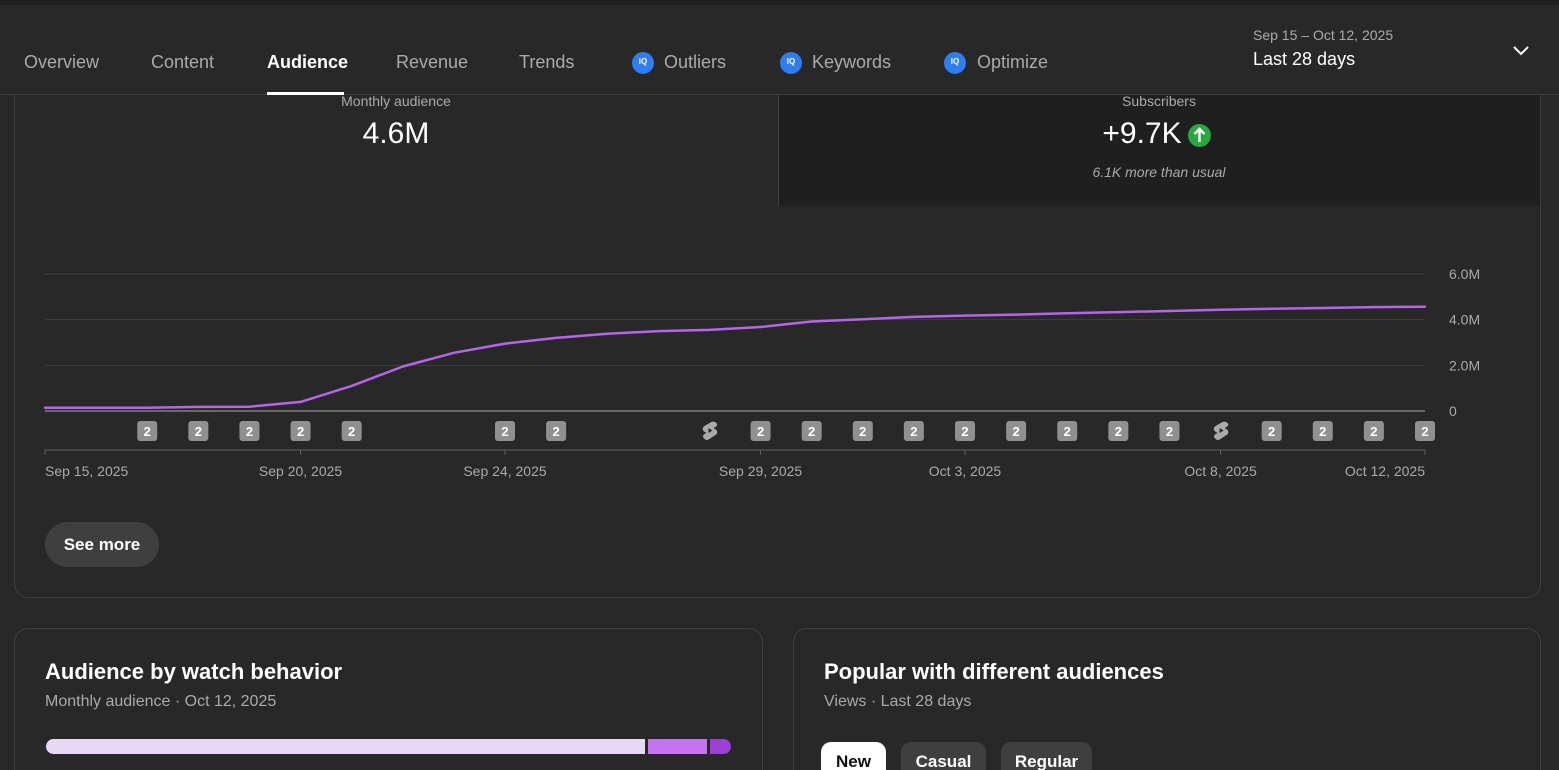 Image resolution: width=1559 pixels, height=770 pixels. What do you see at coordinates (1385, 471) in the screenshot?
I see `x-tick-label: Oct 12, 2025` at bounding box center [1385, 471].